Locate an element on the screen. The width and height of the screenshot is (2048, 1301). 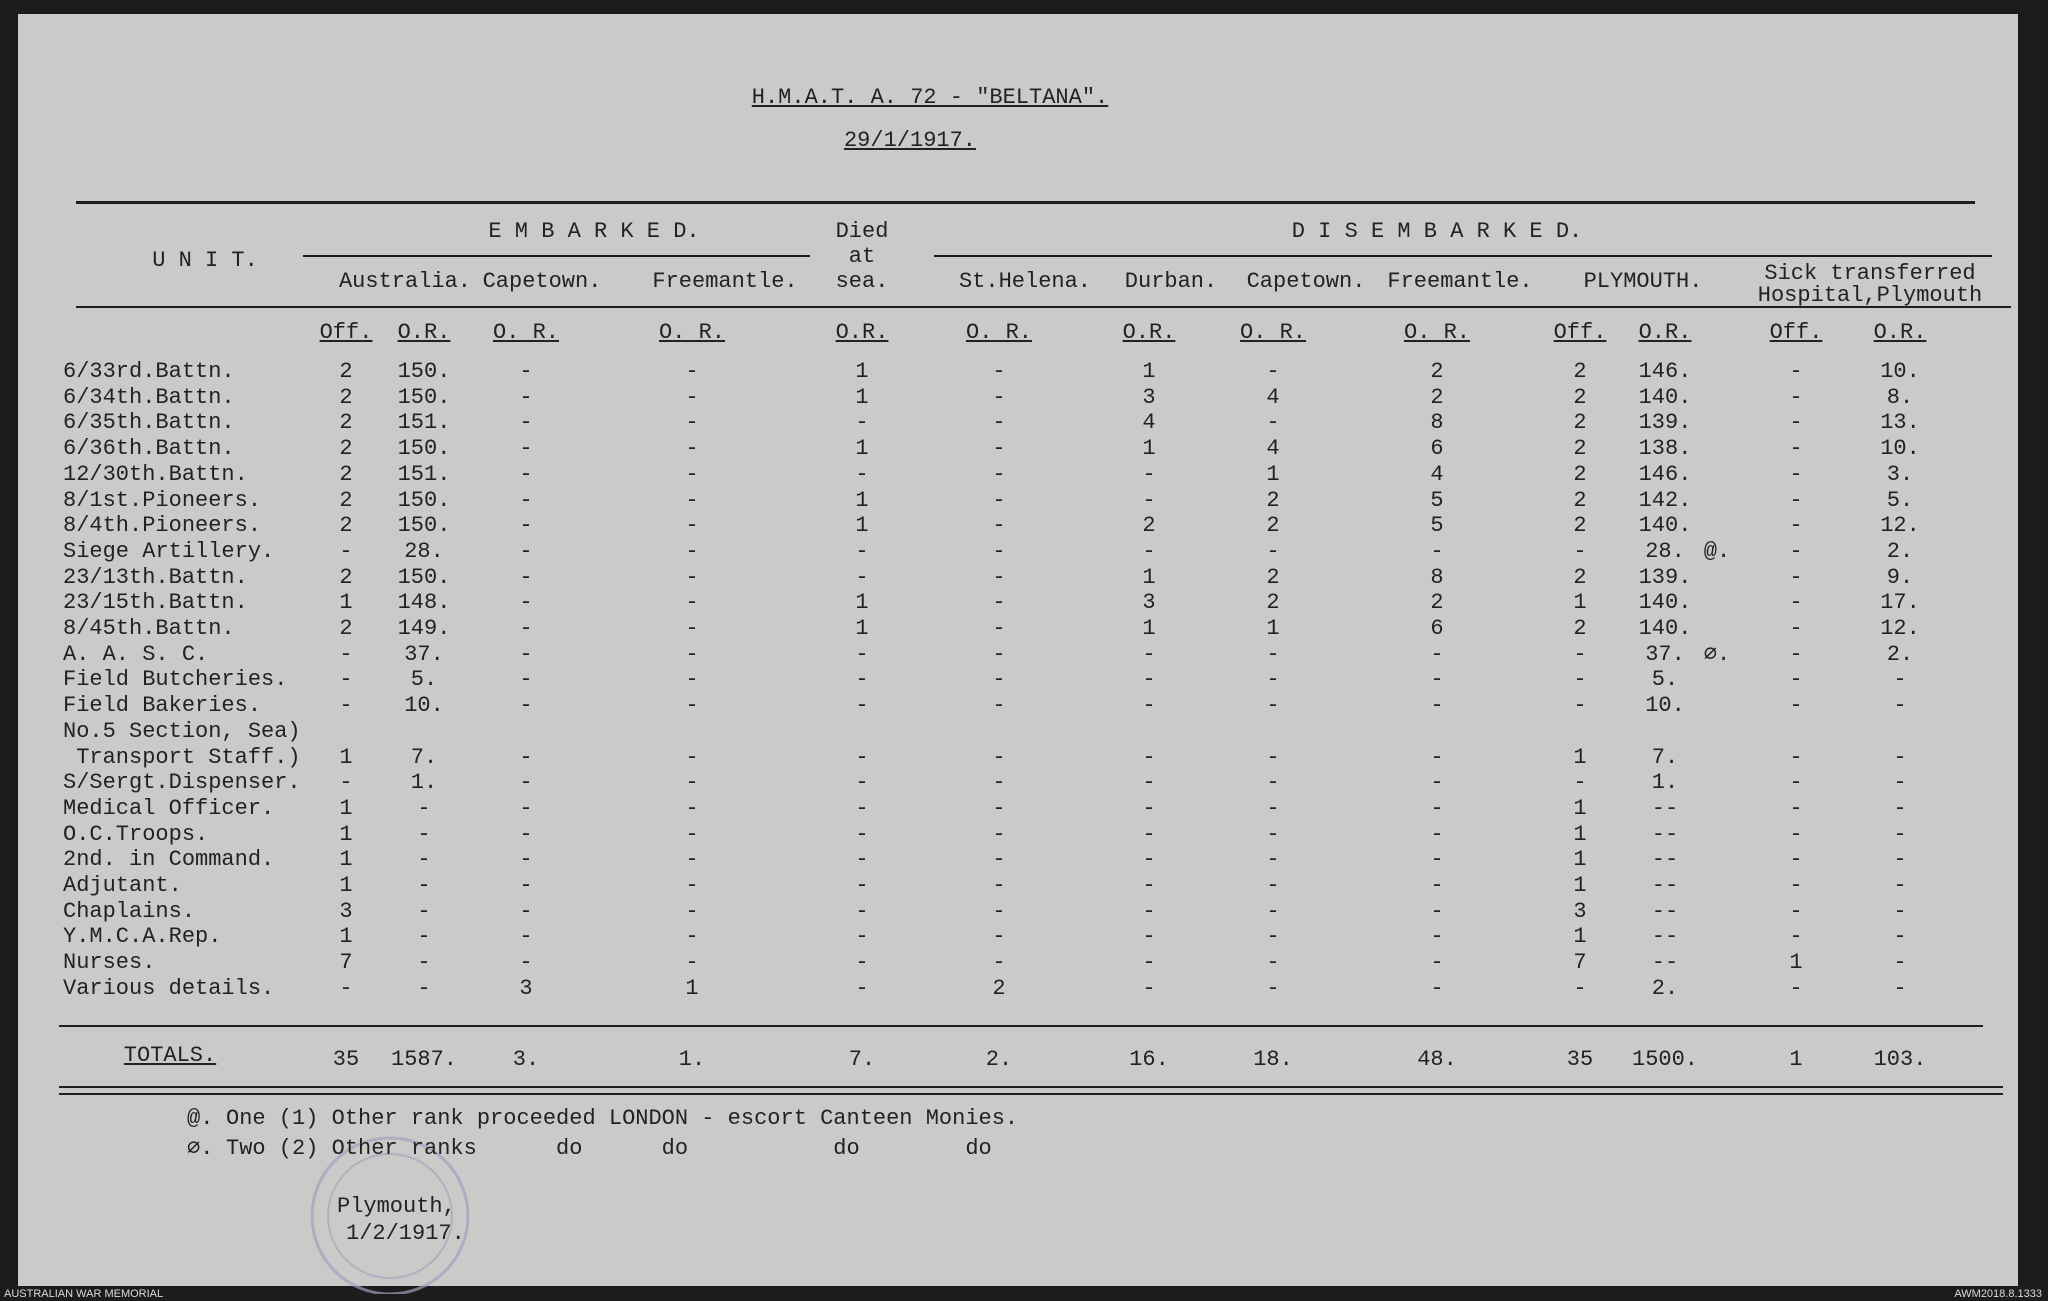
cell: 3 is located at coordinates (1580, 911).